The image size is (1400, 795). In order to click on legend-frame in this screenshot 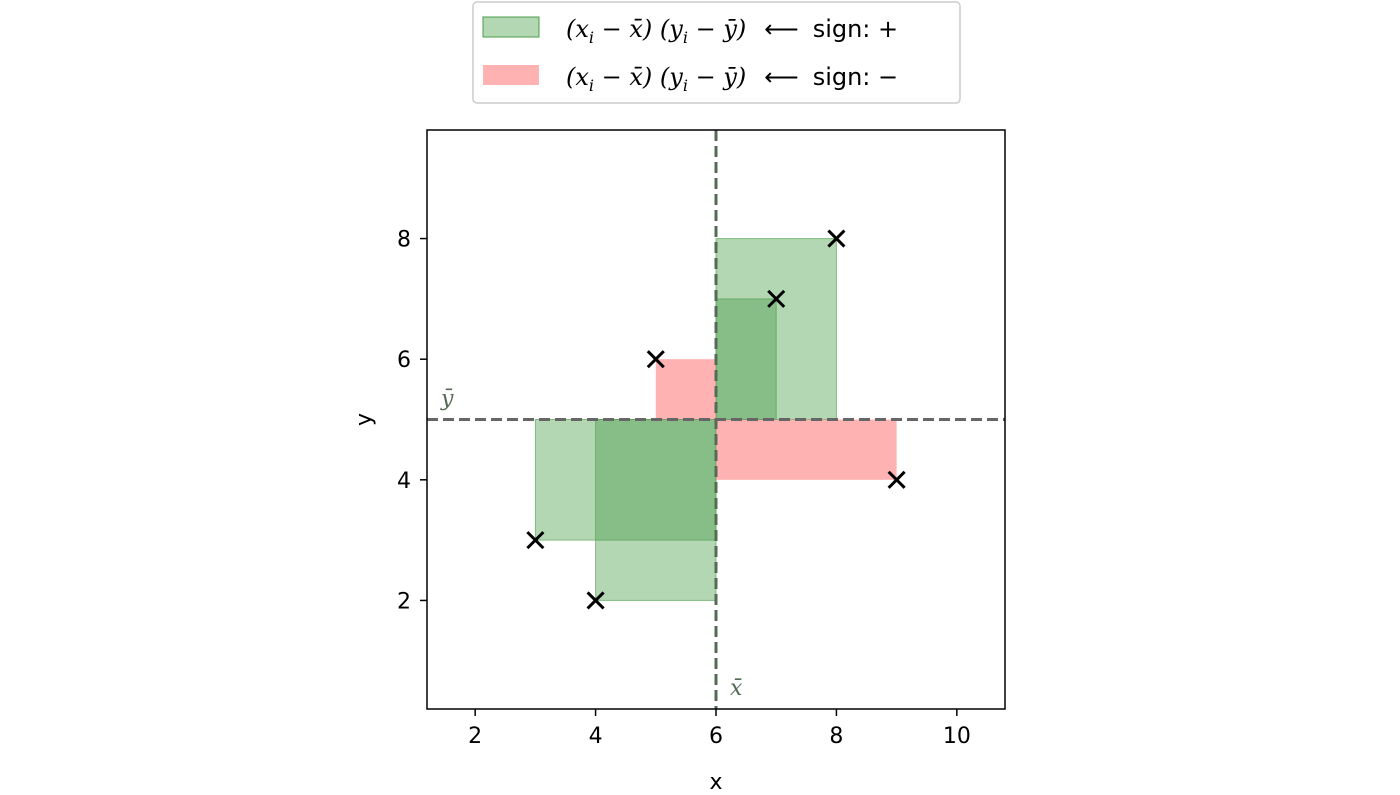, I will do `click(716, 52)`.